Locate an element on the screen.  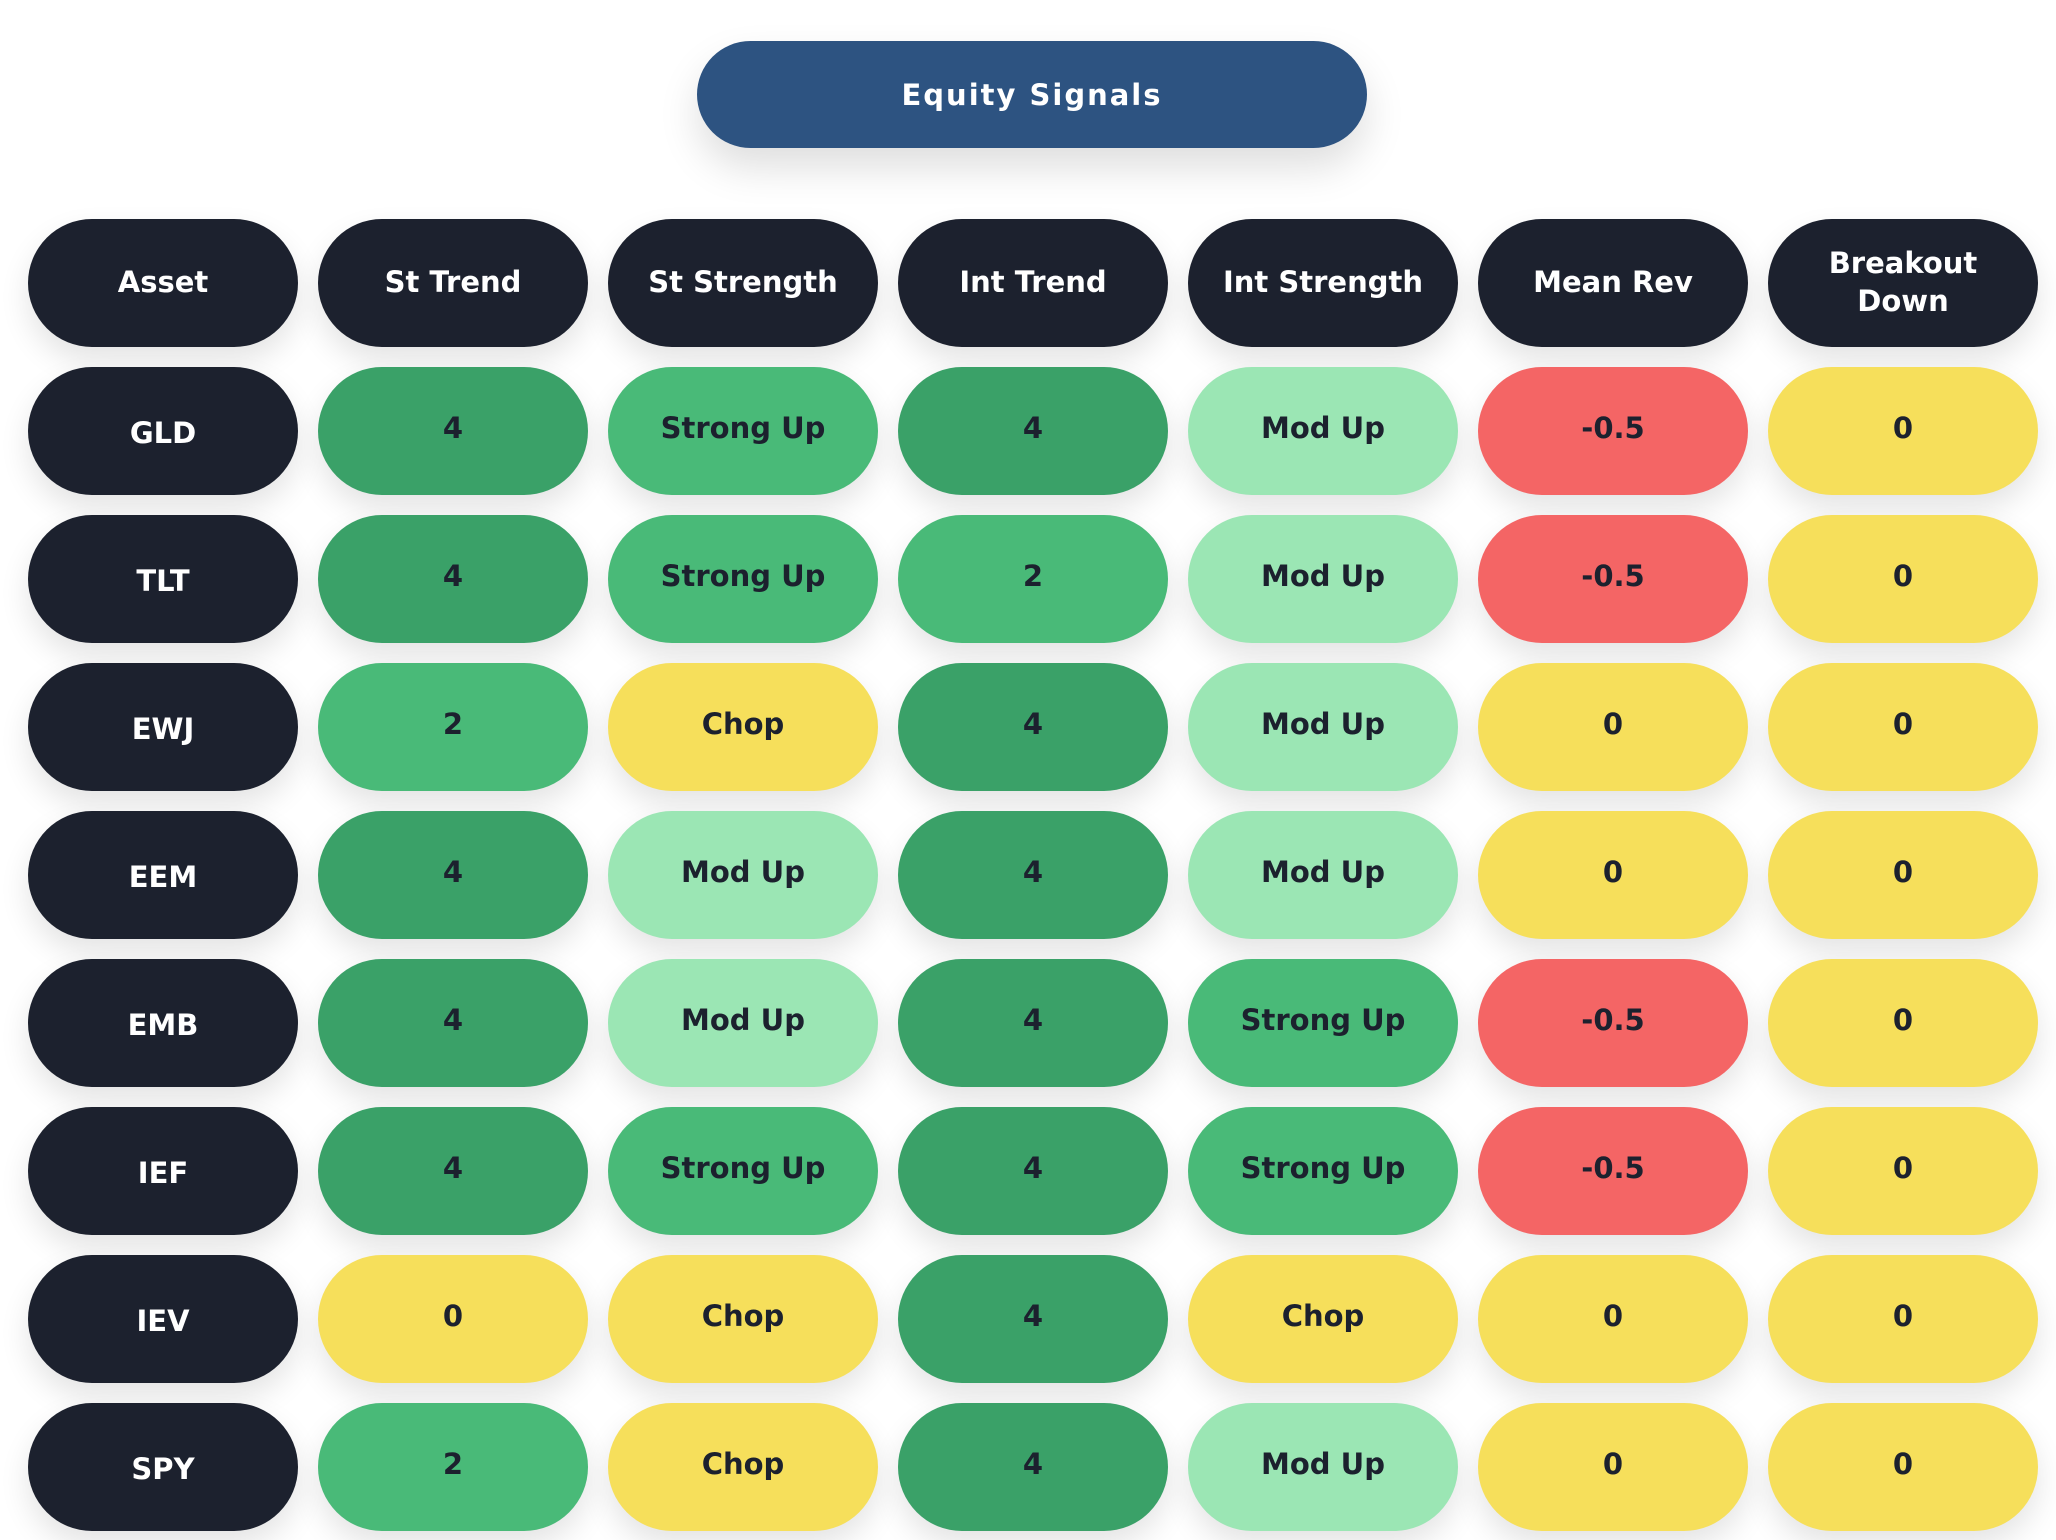
signal-cell-iev-st-trend: 0 is located at coordinates (453, 1319).